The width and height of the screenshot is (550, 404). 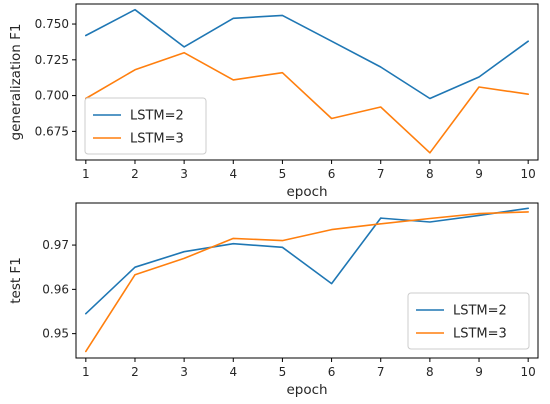 I want to click on y-tick-label: 0.96, so click(x=55, y=289).